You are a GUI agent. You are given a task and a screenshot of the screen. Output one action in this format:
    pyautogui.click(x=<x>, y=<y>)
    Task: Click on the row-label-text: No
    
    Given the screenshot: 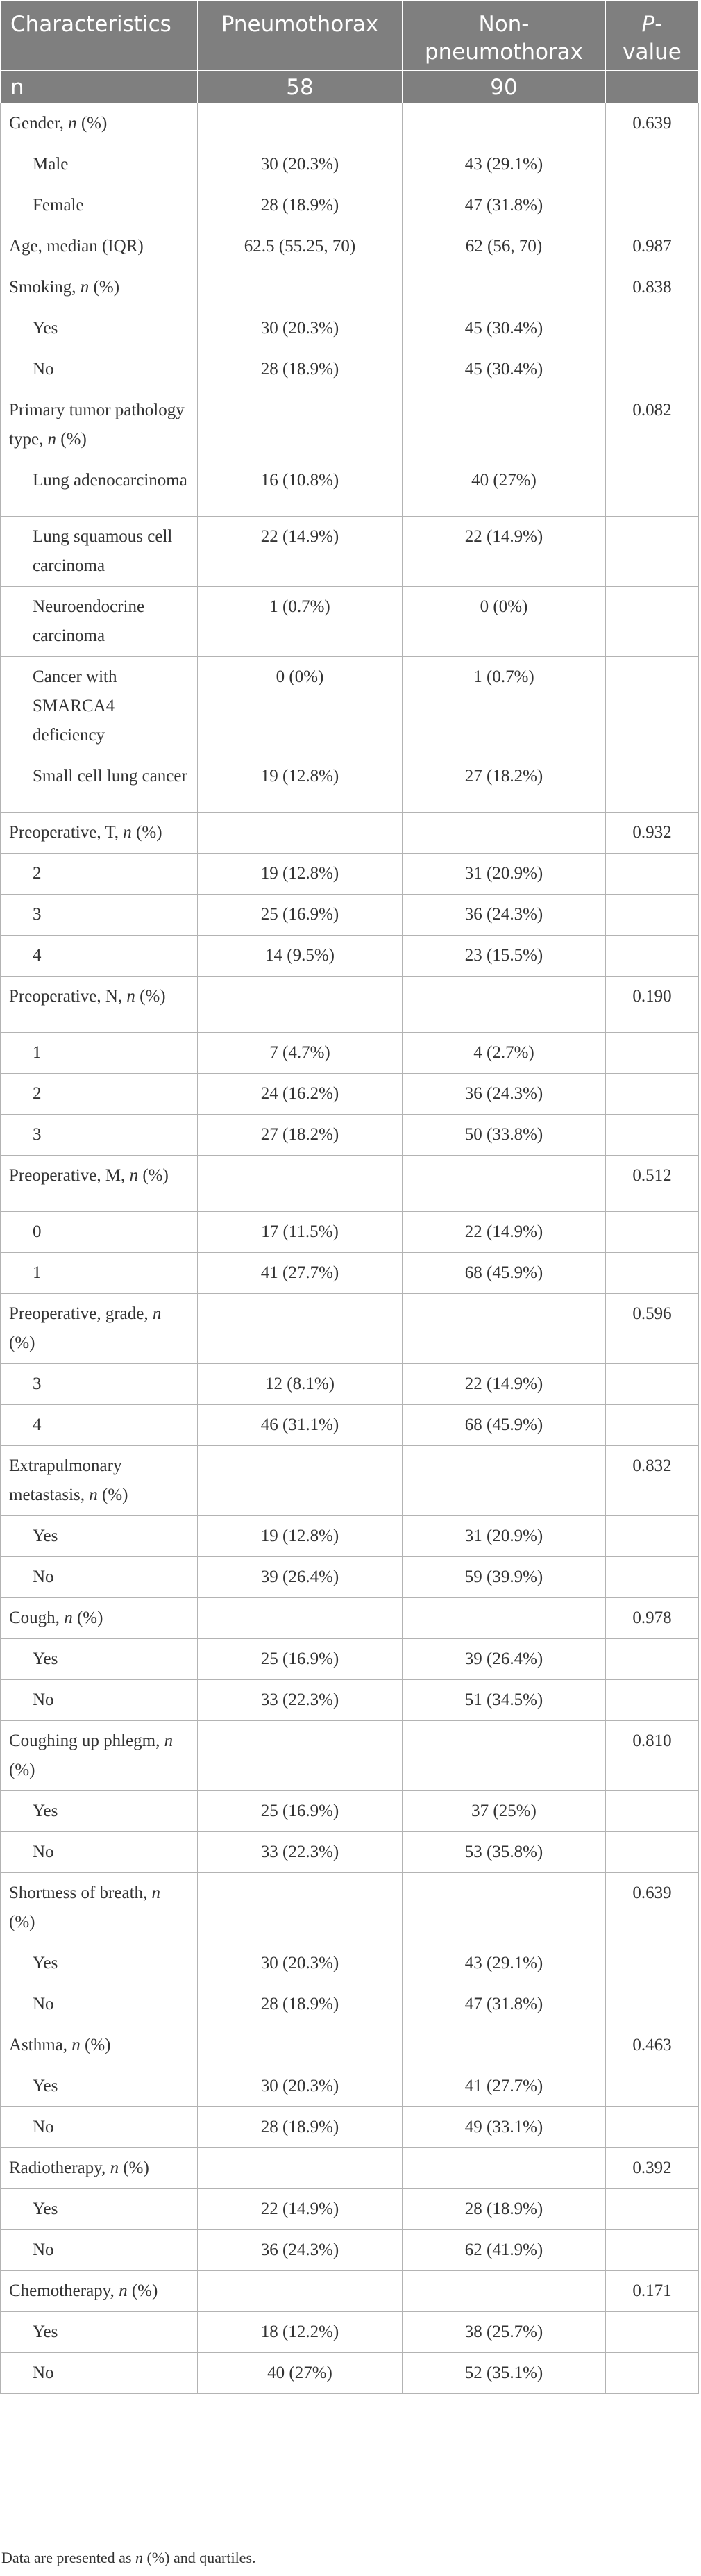 What is the action you would take?
    pyautogui.click(x=43, y=1852)
    